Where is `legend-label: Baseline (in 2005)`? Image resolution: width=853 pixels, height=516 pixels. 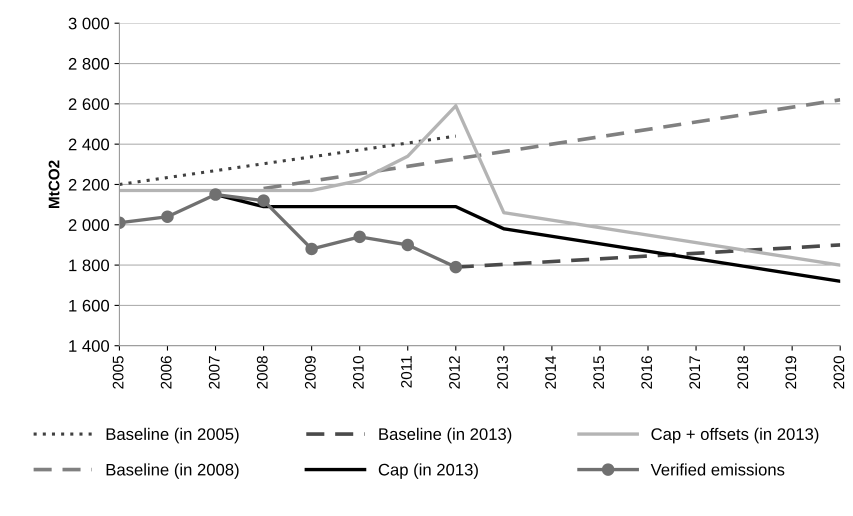
legend-label: Baseline (in 2005) is located at coordinates (172, 436).